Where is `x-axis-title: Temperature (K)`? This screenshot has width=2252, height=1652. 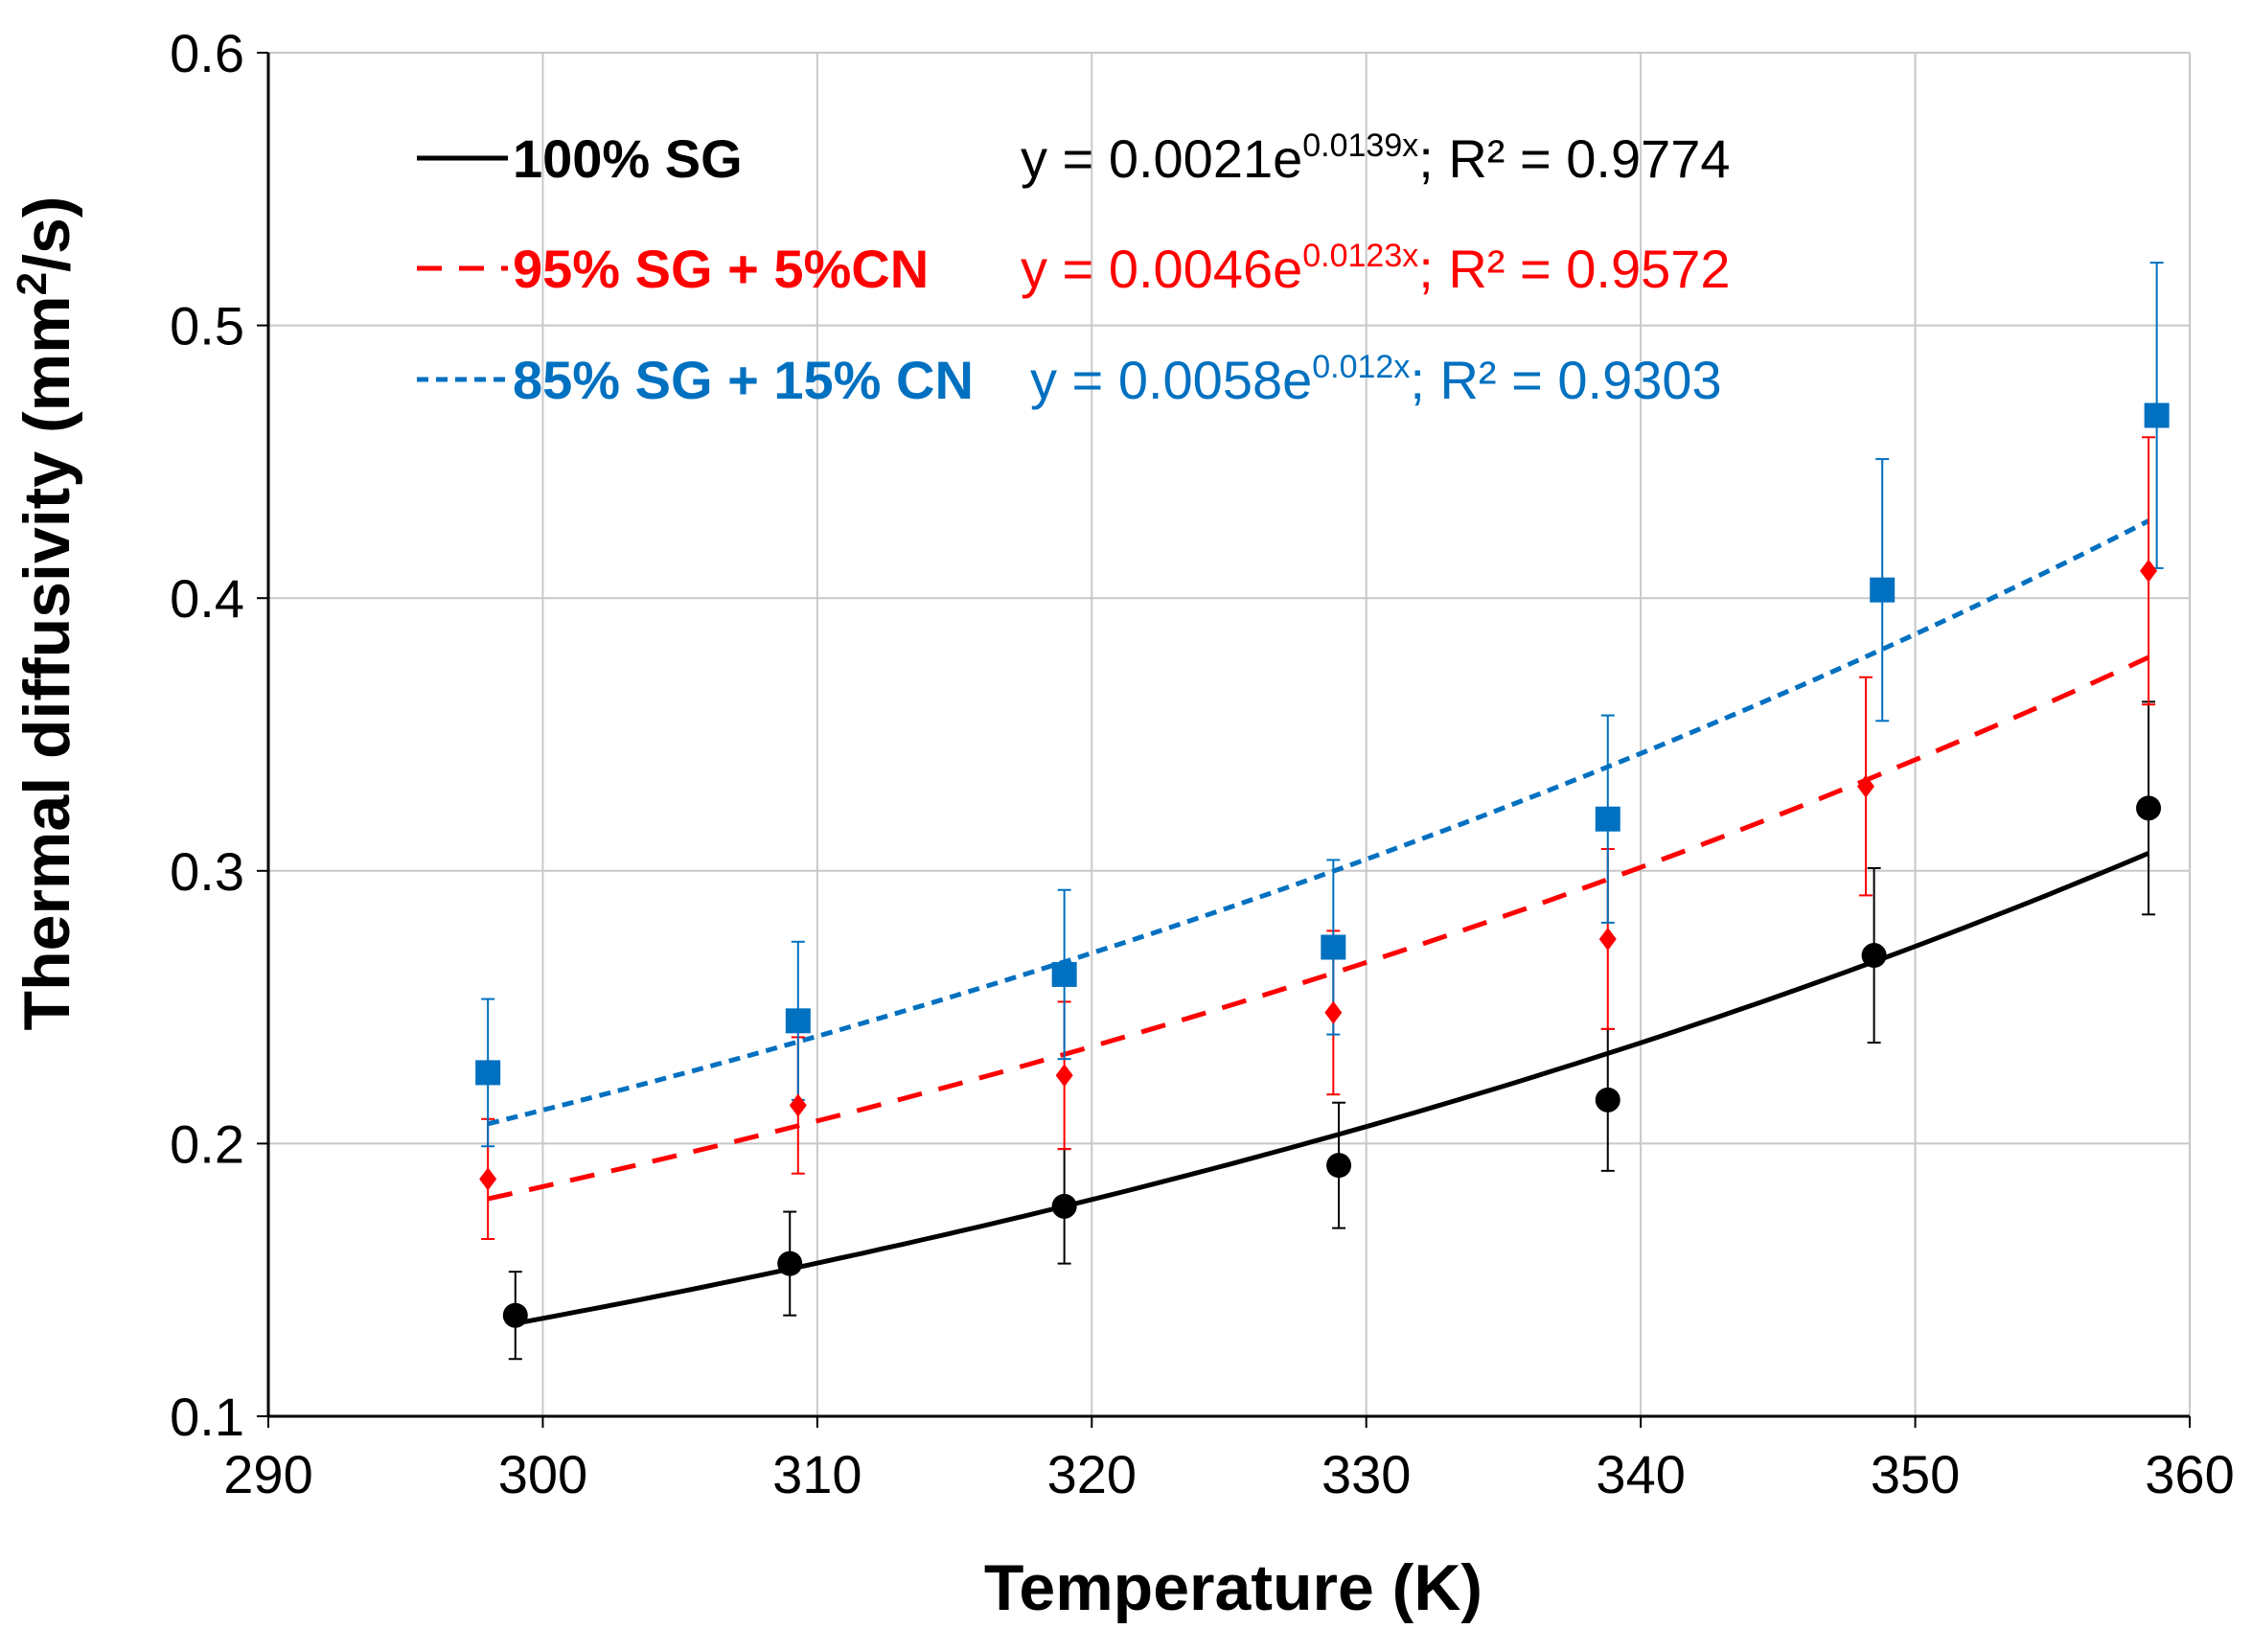 x-axis-title: Temperature (K) is located at coordinates (1233, 1587).